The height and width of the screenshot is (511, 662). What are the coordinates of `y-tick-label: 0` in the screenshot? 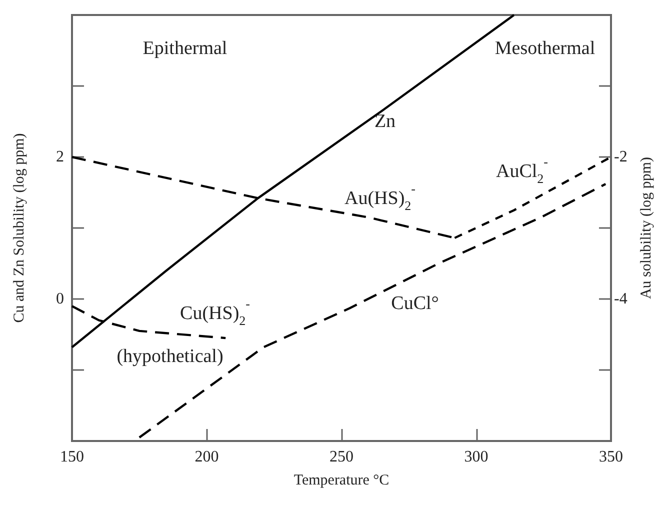 It's located at (60, 299).